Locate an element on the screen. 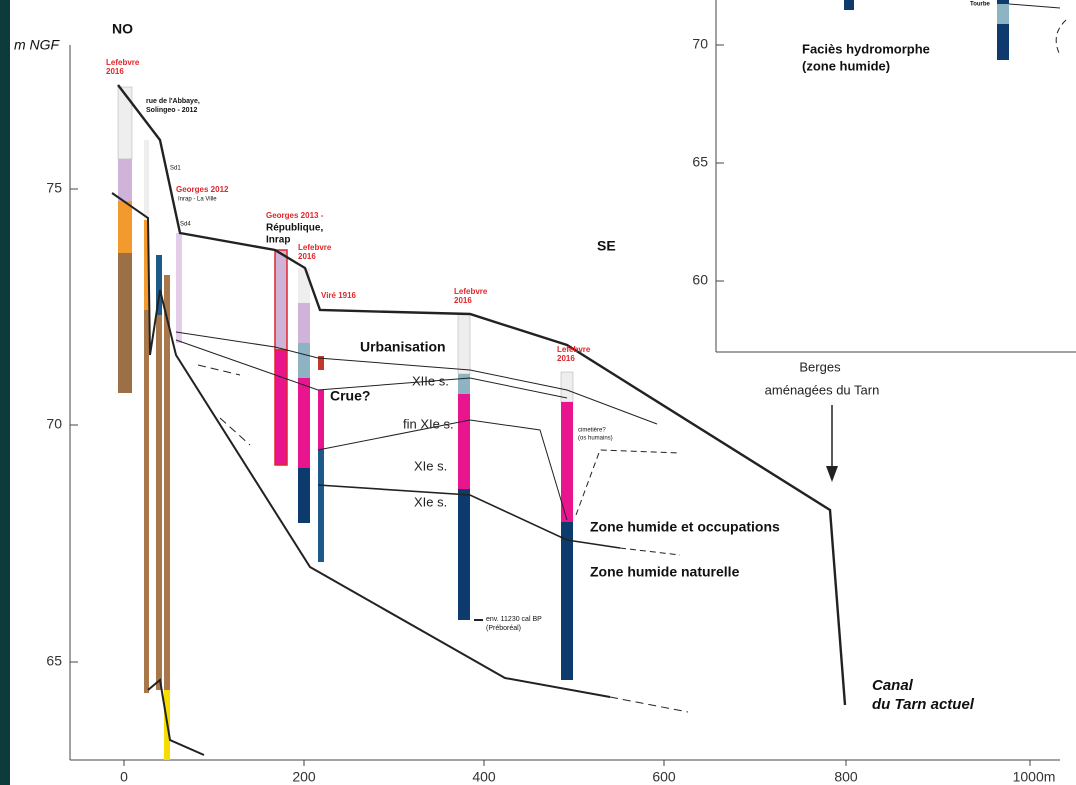 The height and width of the screenshot is (785, 1076). x-tick: 400 is located at coordinates (484, 777).